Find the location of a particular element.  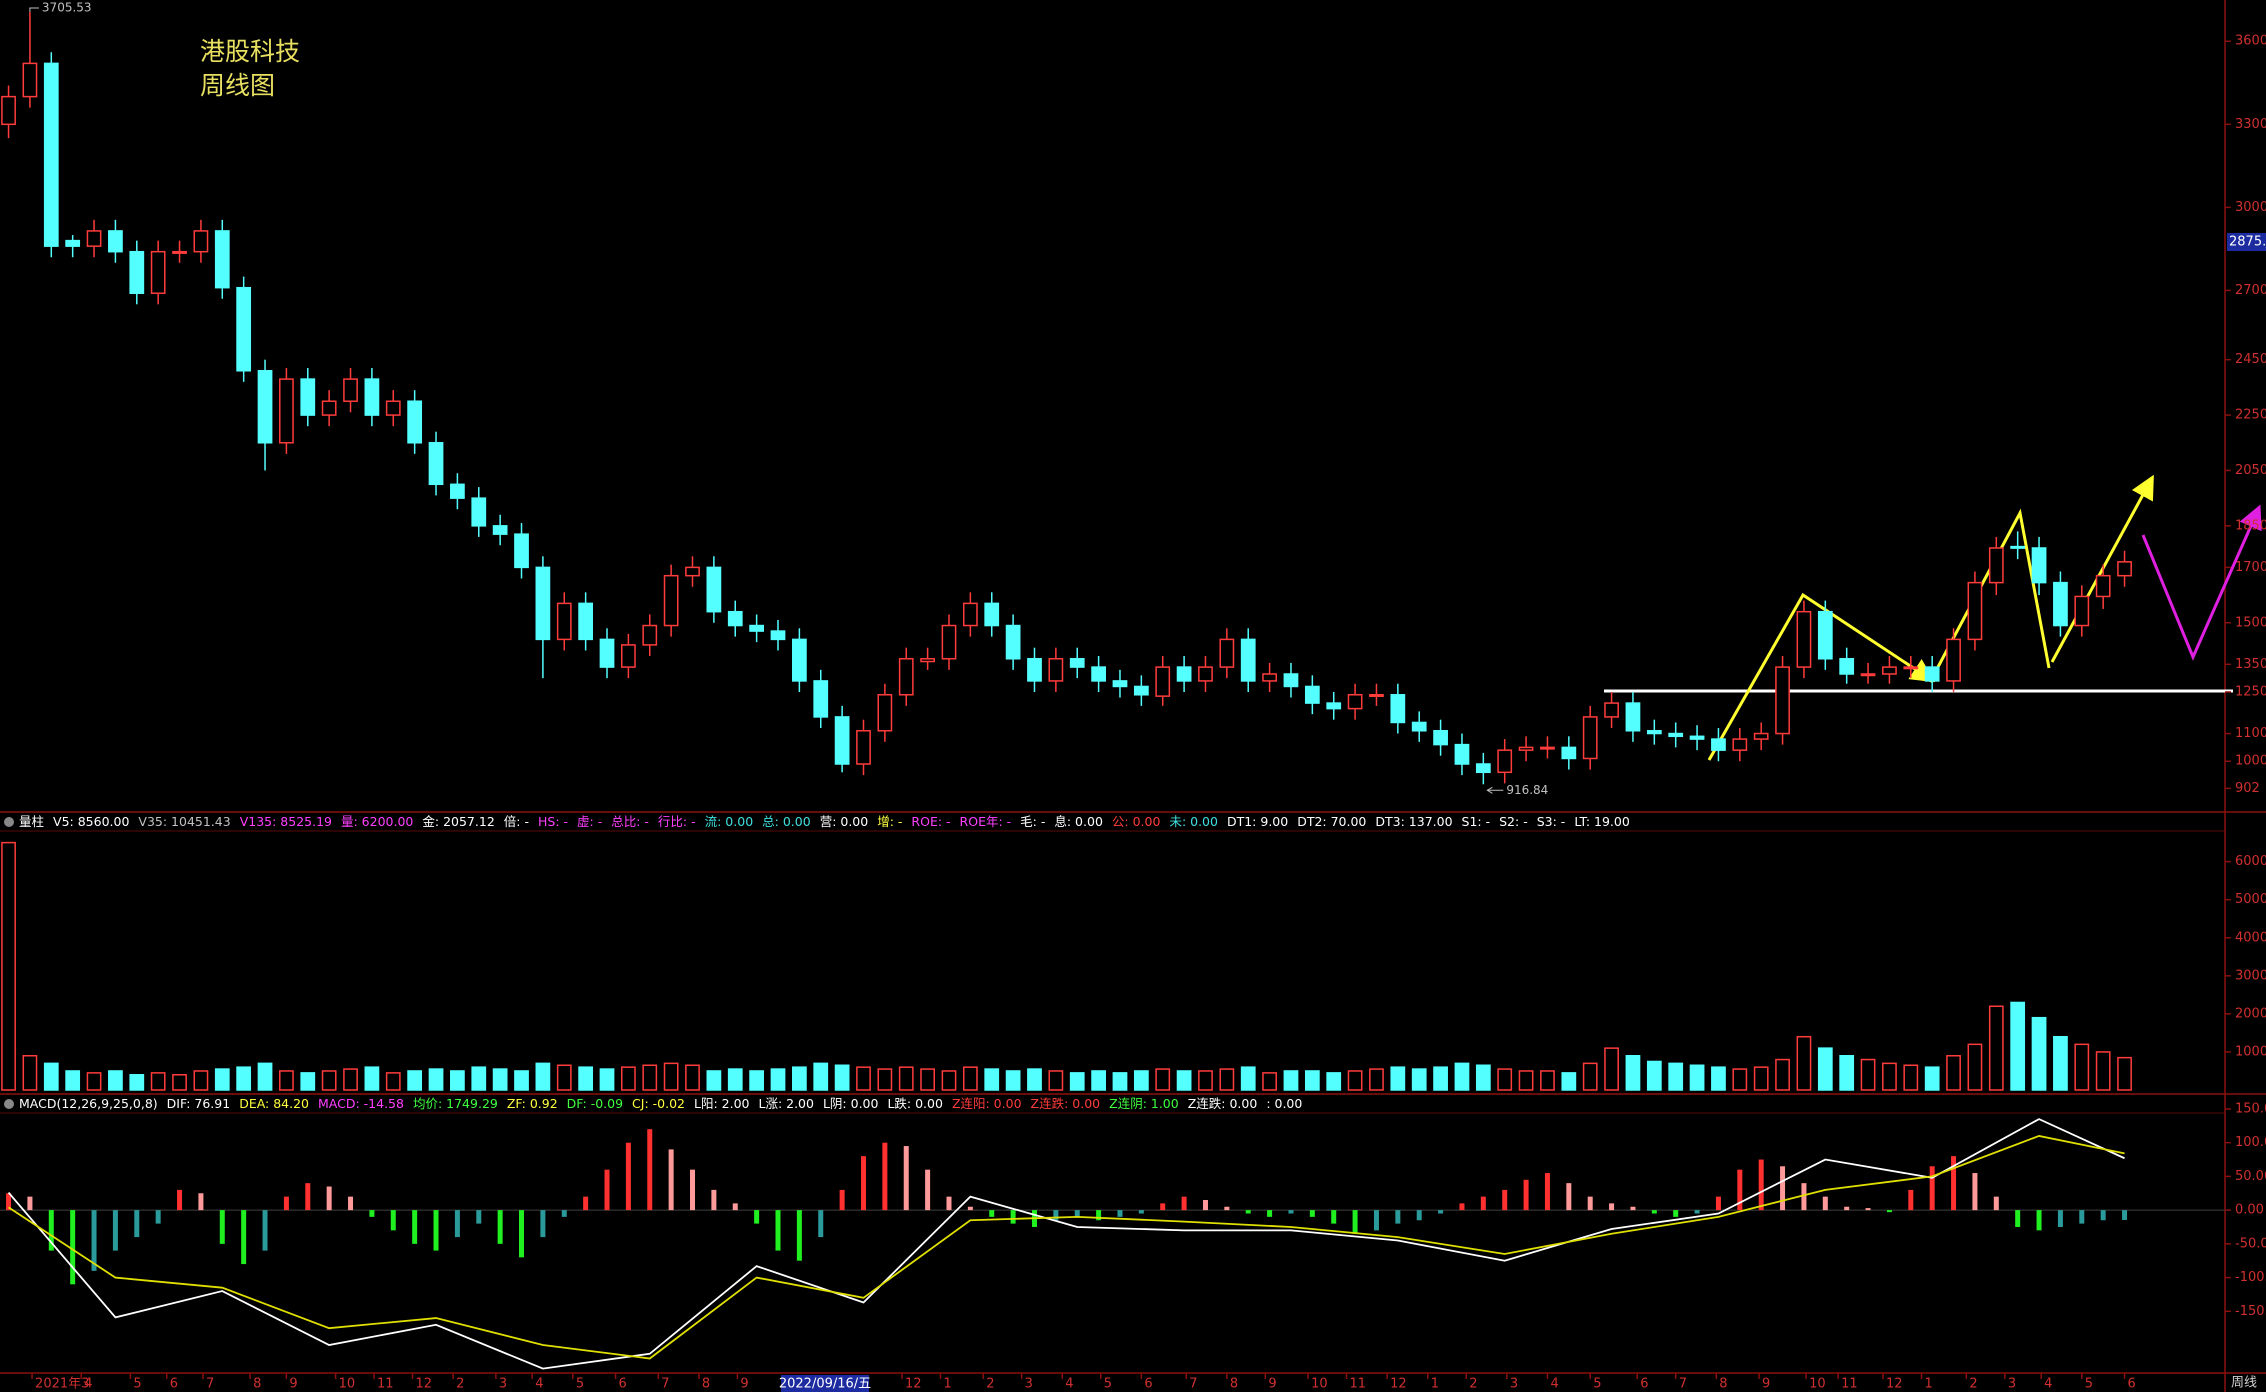

header-item: 营: 0.00 is located at coordinates (844, 821).